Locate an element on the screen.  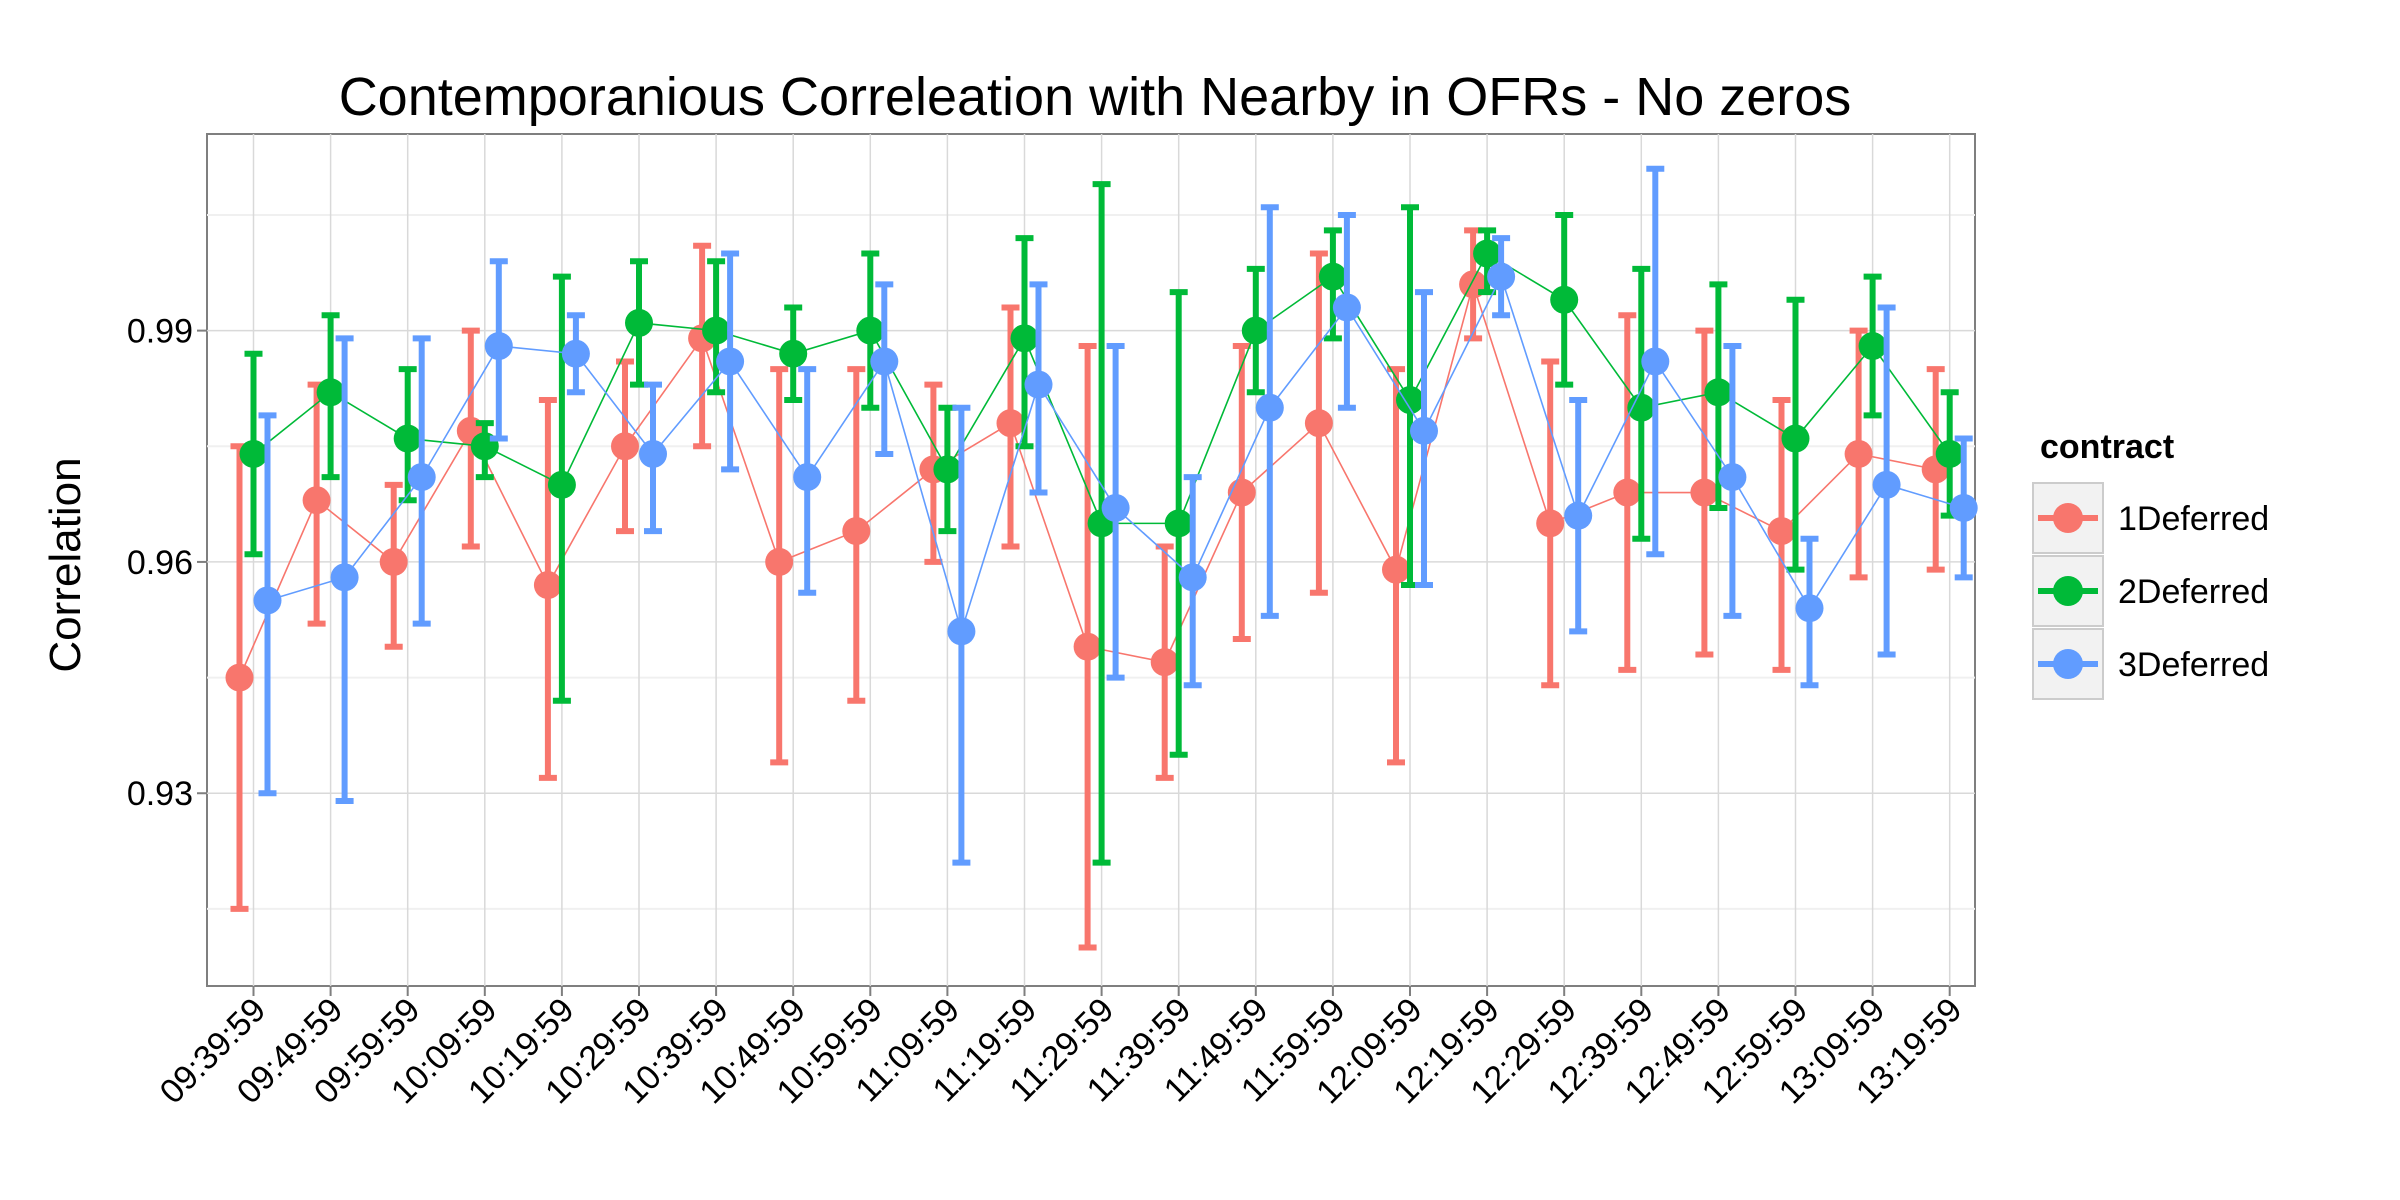
y-tick-label: 0.93 is located at coordinates (160, 794).